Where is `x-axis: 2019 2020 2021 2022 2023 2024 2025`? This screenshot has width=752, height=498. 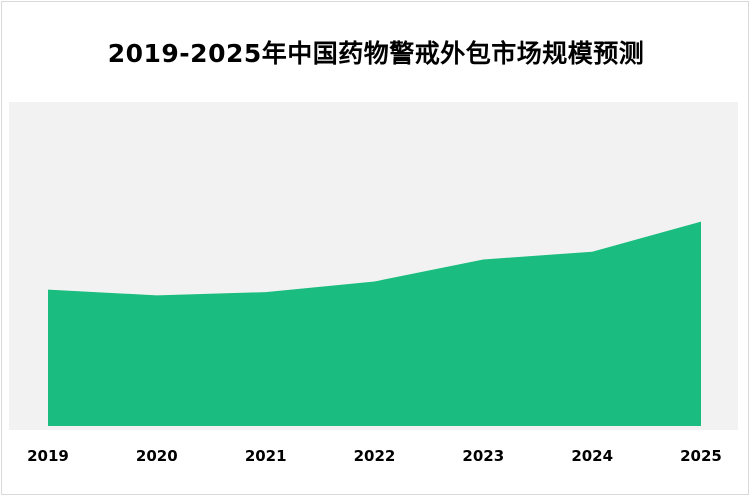
x-axis: 2019 2020 2021 2022 2023 2024 2025 is located at coordinates (374, 456).